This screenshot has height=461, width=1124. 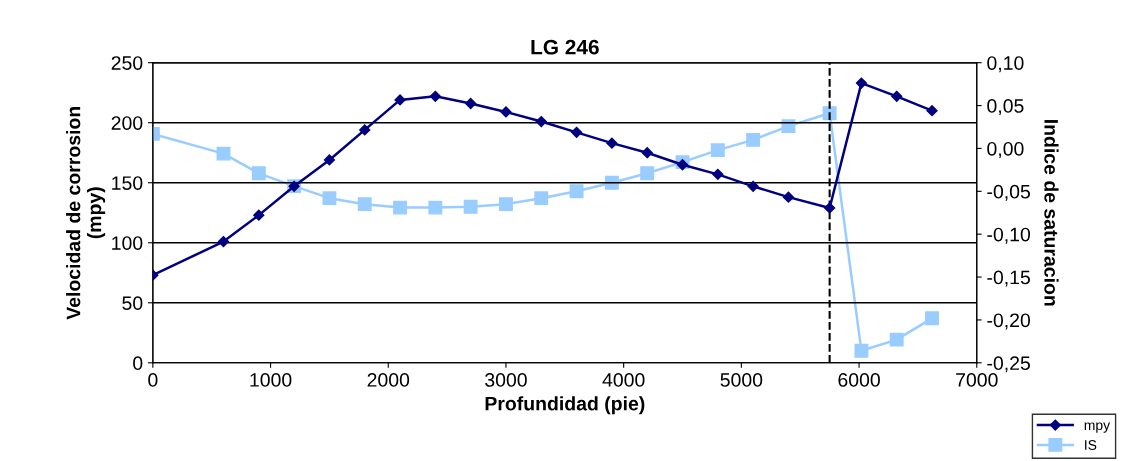 I want to click on x-tick-label: 0, so click(x=153, y=380).